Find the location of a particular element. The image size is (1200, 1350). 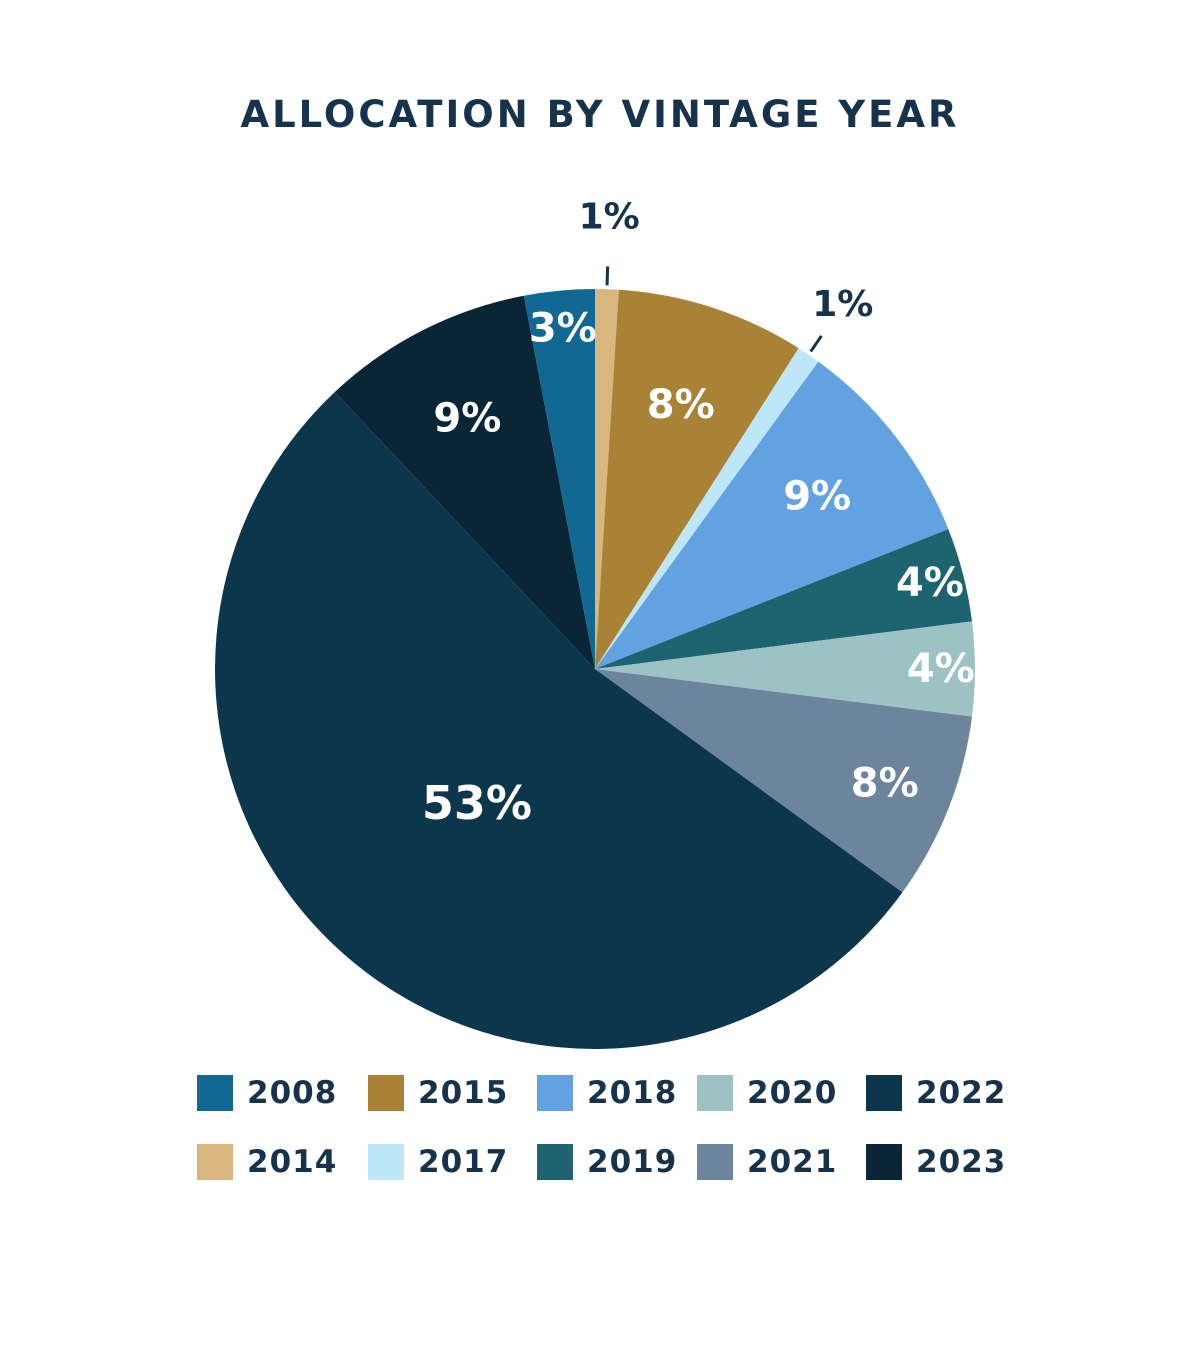

legend-label: 2021 is located at coordinates (792, 1162).